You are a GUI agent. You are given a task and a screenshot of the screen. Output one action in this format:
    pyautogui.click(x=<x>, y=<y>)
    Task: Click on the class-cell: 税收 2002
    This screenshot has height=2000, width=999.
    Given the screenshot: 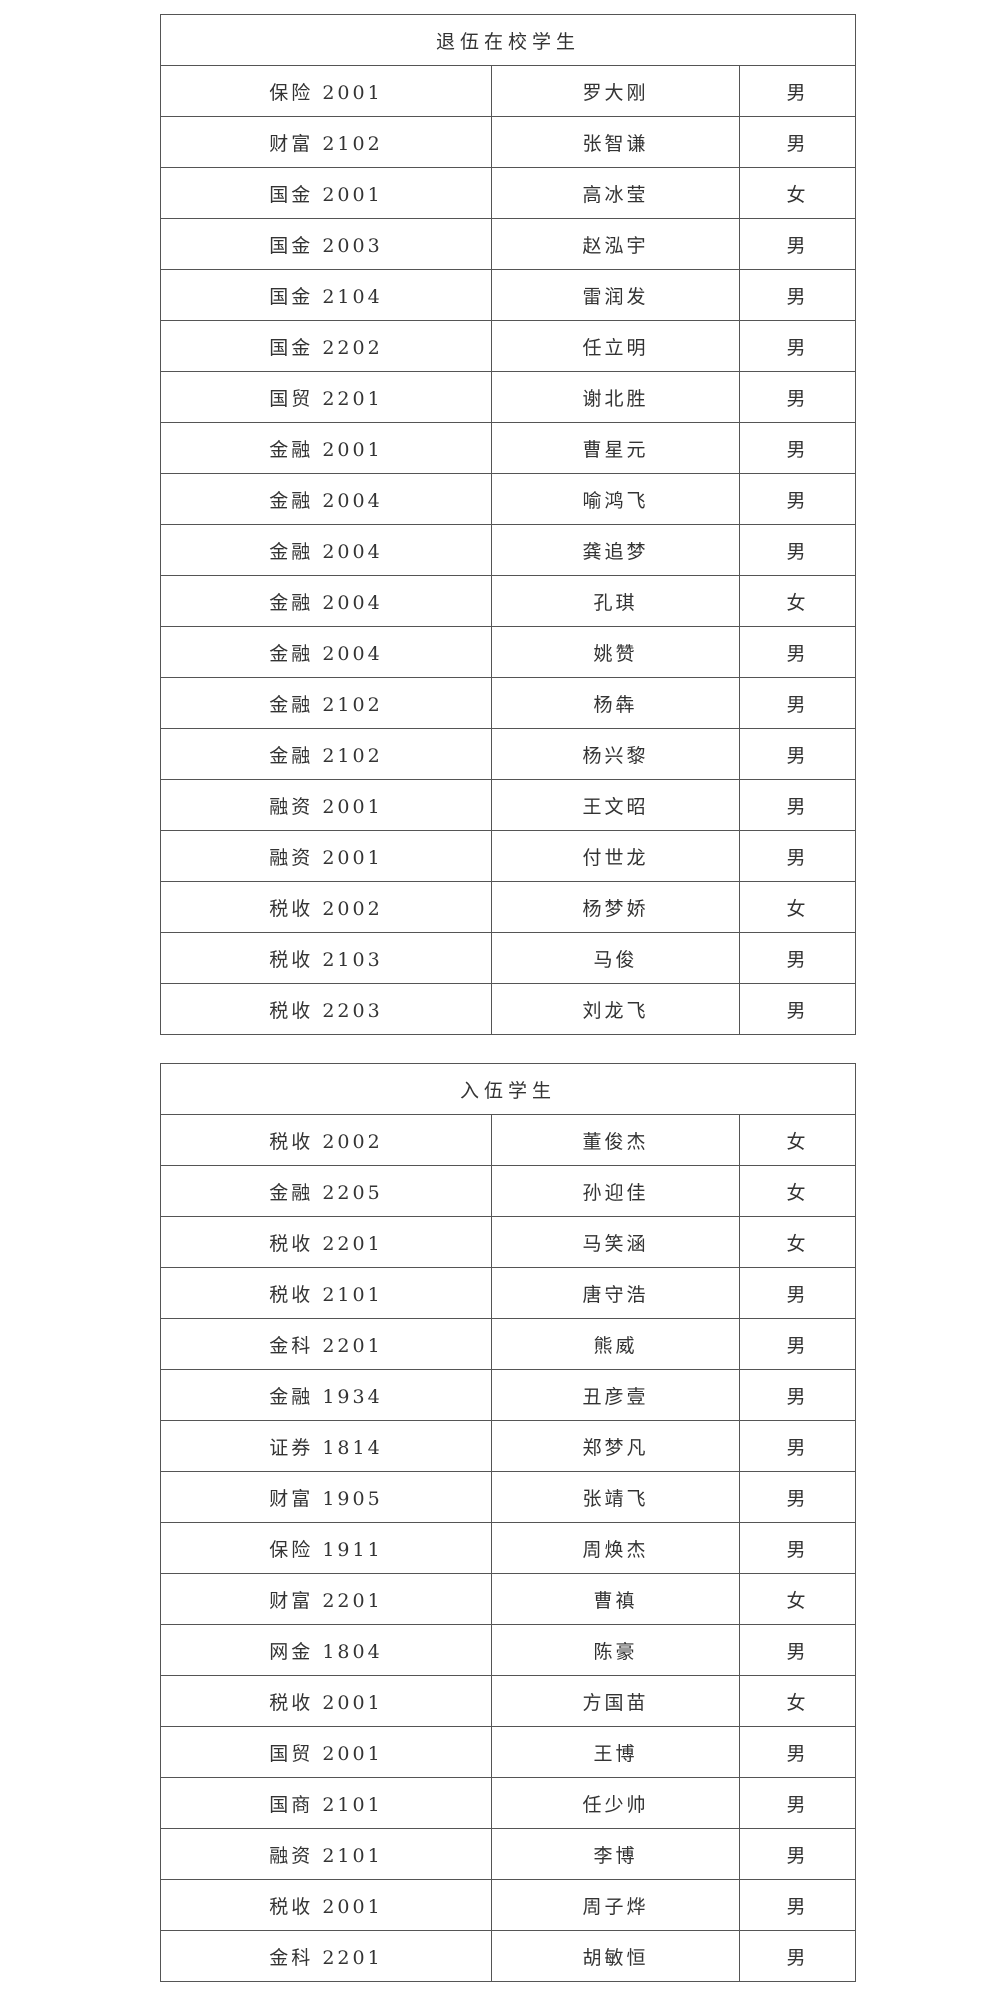 What is the action you would take?
    pyautogui.click(x=326, y=1140)
    